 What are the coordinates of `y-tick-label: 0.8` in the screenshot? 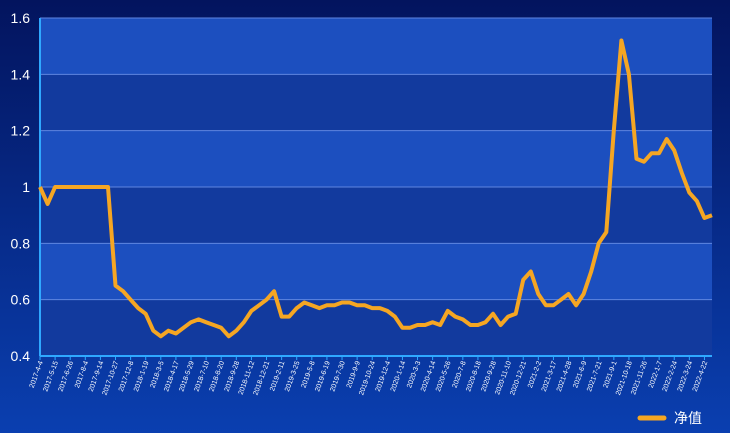 It's located at (21, 243).